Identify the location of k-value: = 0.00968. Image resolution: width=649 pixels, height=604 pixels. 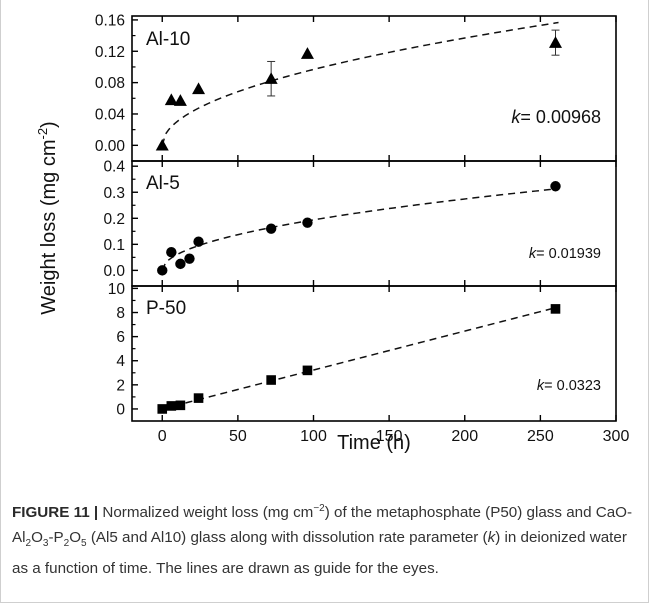
(560, 117).